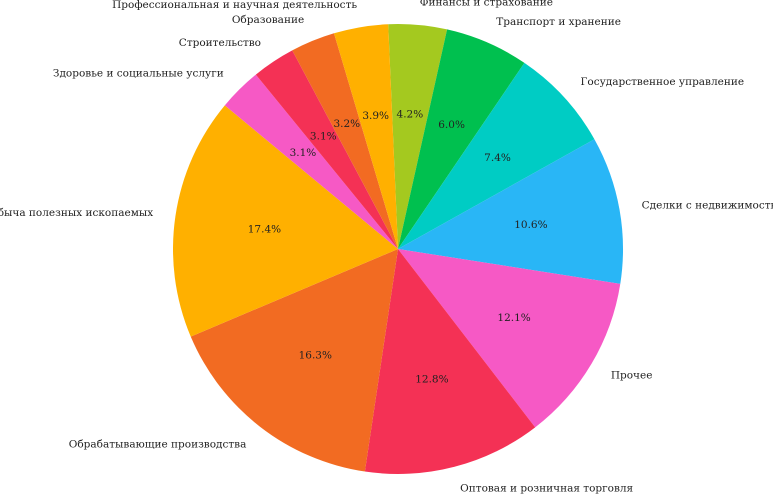 The width and height of the screenshot is (773, 502). I want to click on slice-percent: 12.8%, so click(431, 380).